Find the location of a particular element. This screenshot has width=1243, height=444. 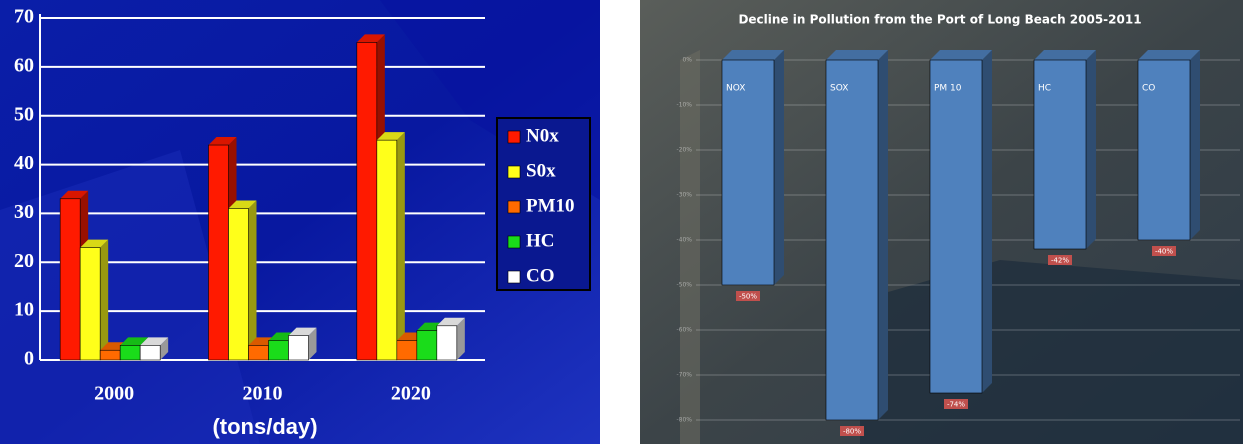

y-tick-label: 0 is located at coordinates (29, 359).